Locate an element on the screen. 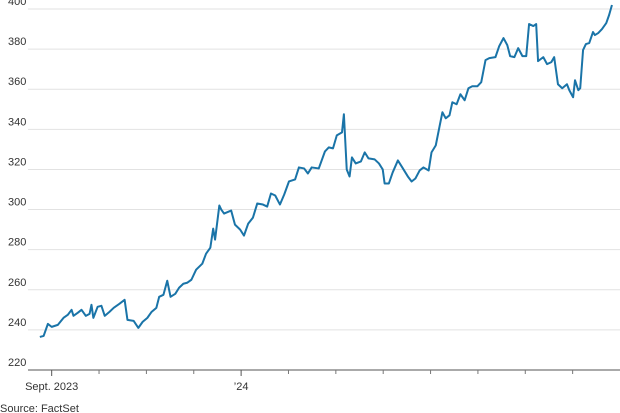  y-tick-label: 340 is located at coordinates (17, 122).